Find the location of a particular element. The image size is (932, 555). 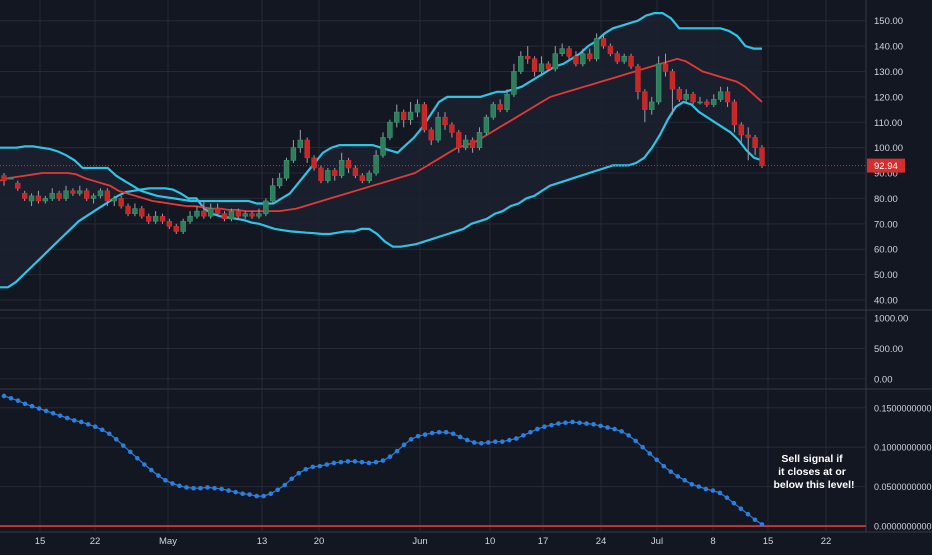

price-tick-label: 150.00 is located at coordinates (888, 21).